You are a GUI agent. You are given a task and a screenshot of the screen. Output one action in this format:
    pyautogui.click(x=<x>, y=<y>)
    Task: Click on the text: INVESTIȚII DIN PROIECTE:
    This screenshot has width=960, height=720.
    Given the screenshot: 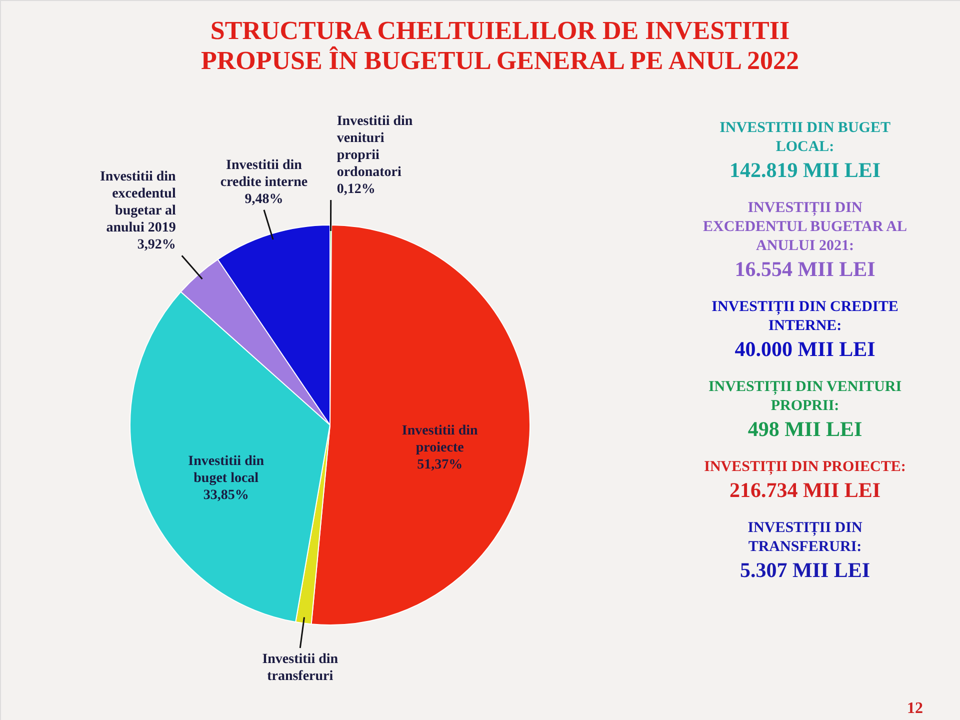 What is the action you would take?
    pyautogui.click(x=805, y=467)
    